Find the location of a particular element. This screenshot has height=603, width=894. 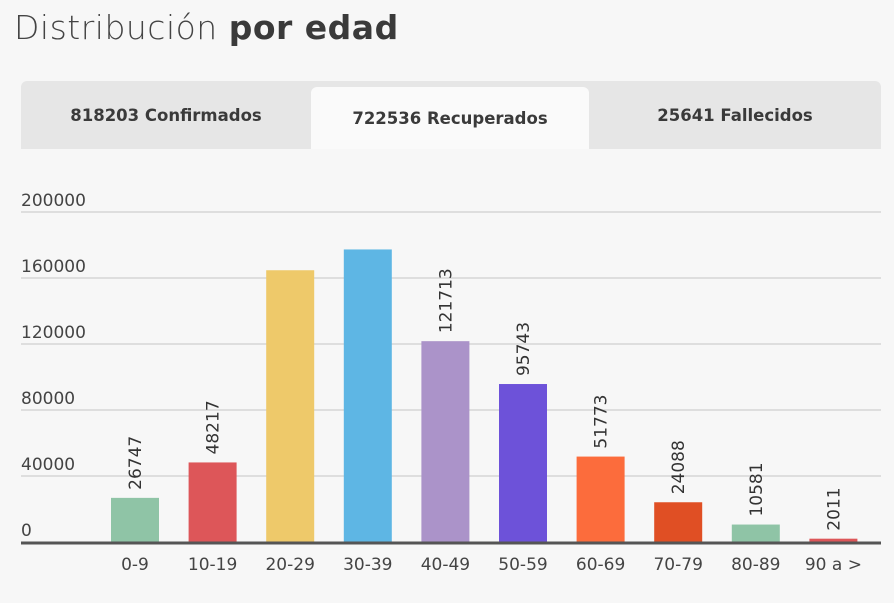

bar-value-label: 2011 is located at coordinates (834, 508).